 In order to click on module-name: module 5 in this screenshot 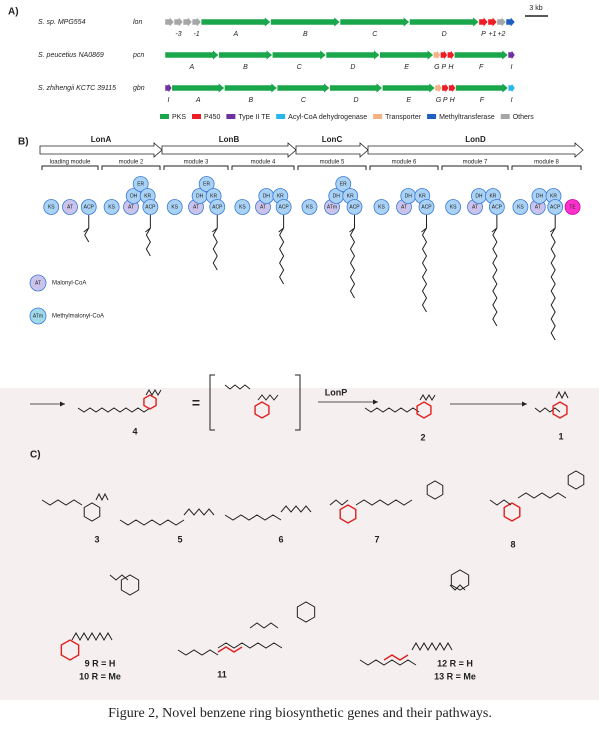, I will do `click(332, 163)`.